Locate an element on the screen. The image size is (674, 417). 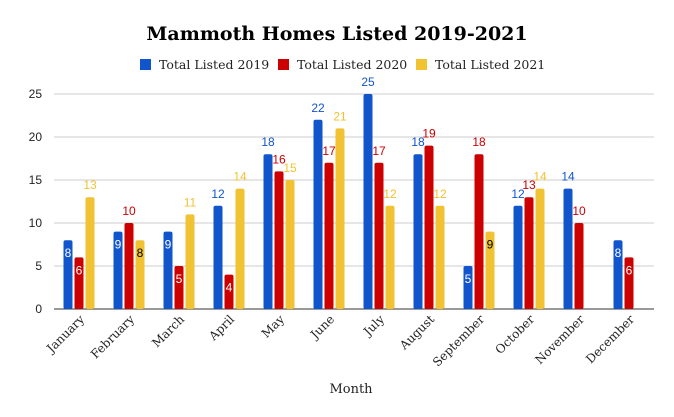
x-tick-label: September is located at coordinates (458, 340).